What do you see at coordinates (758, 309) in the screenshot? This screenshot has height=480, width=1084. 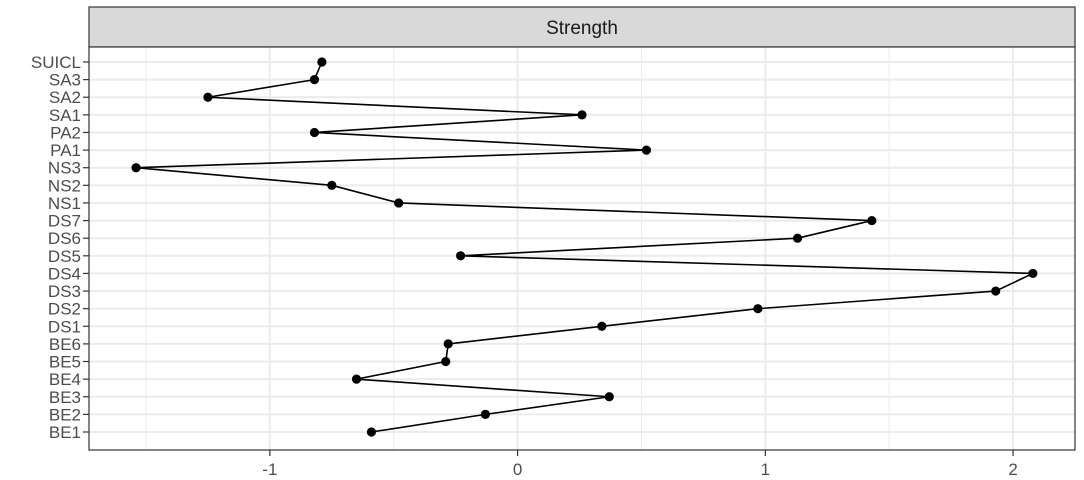 I see `data-point-ds2` at bounding box center [758, 309].